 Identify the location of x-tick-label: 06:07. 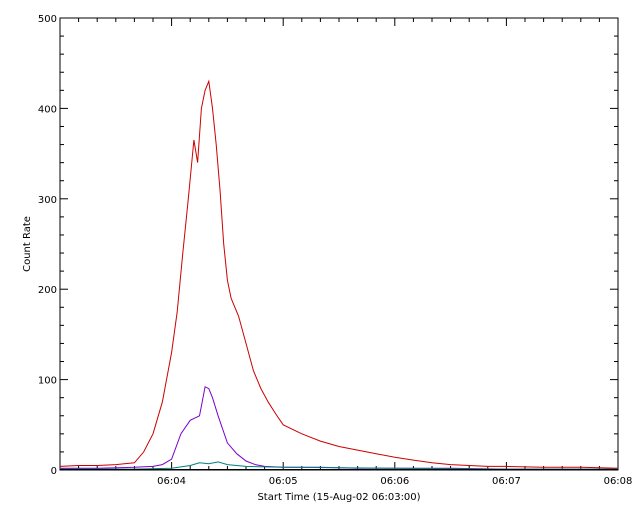
(506, 481).